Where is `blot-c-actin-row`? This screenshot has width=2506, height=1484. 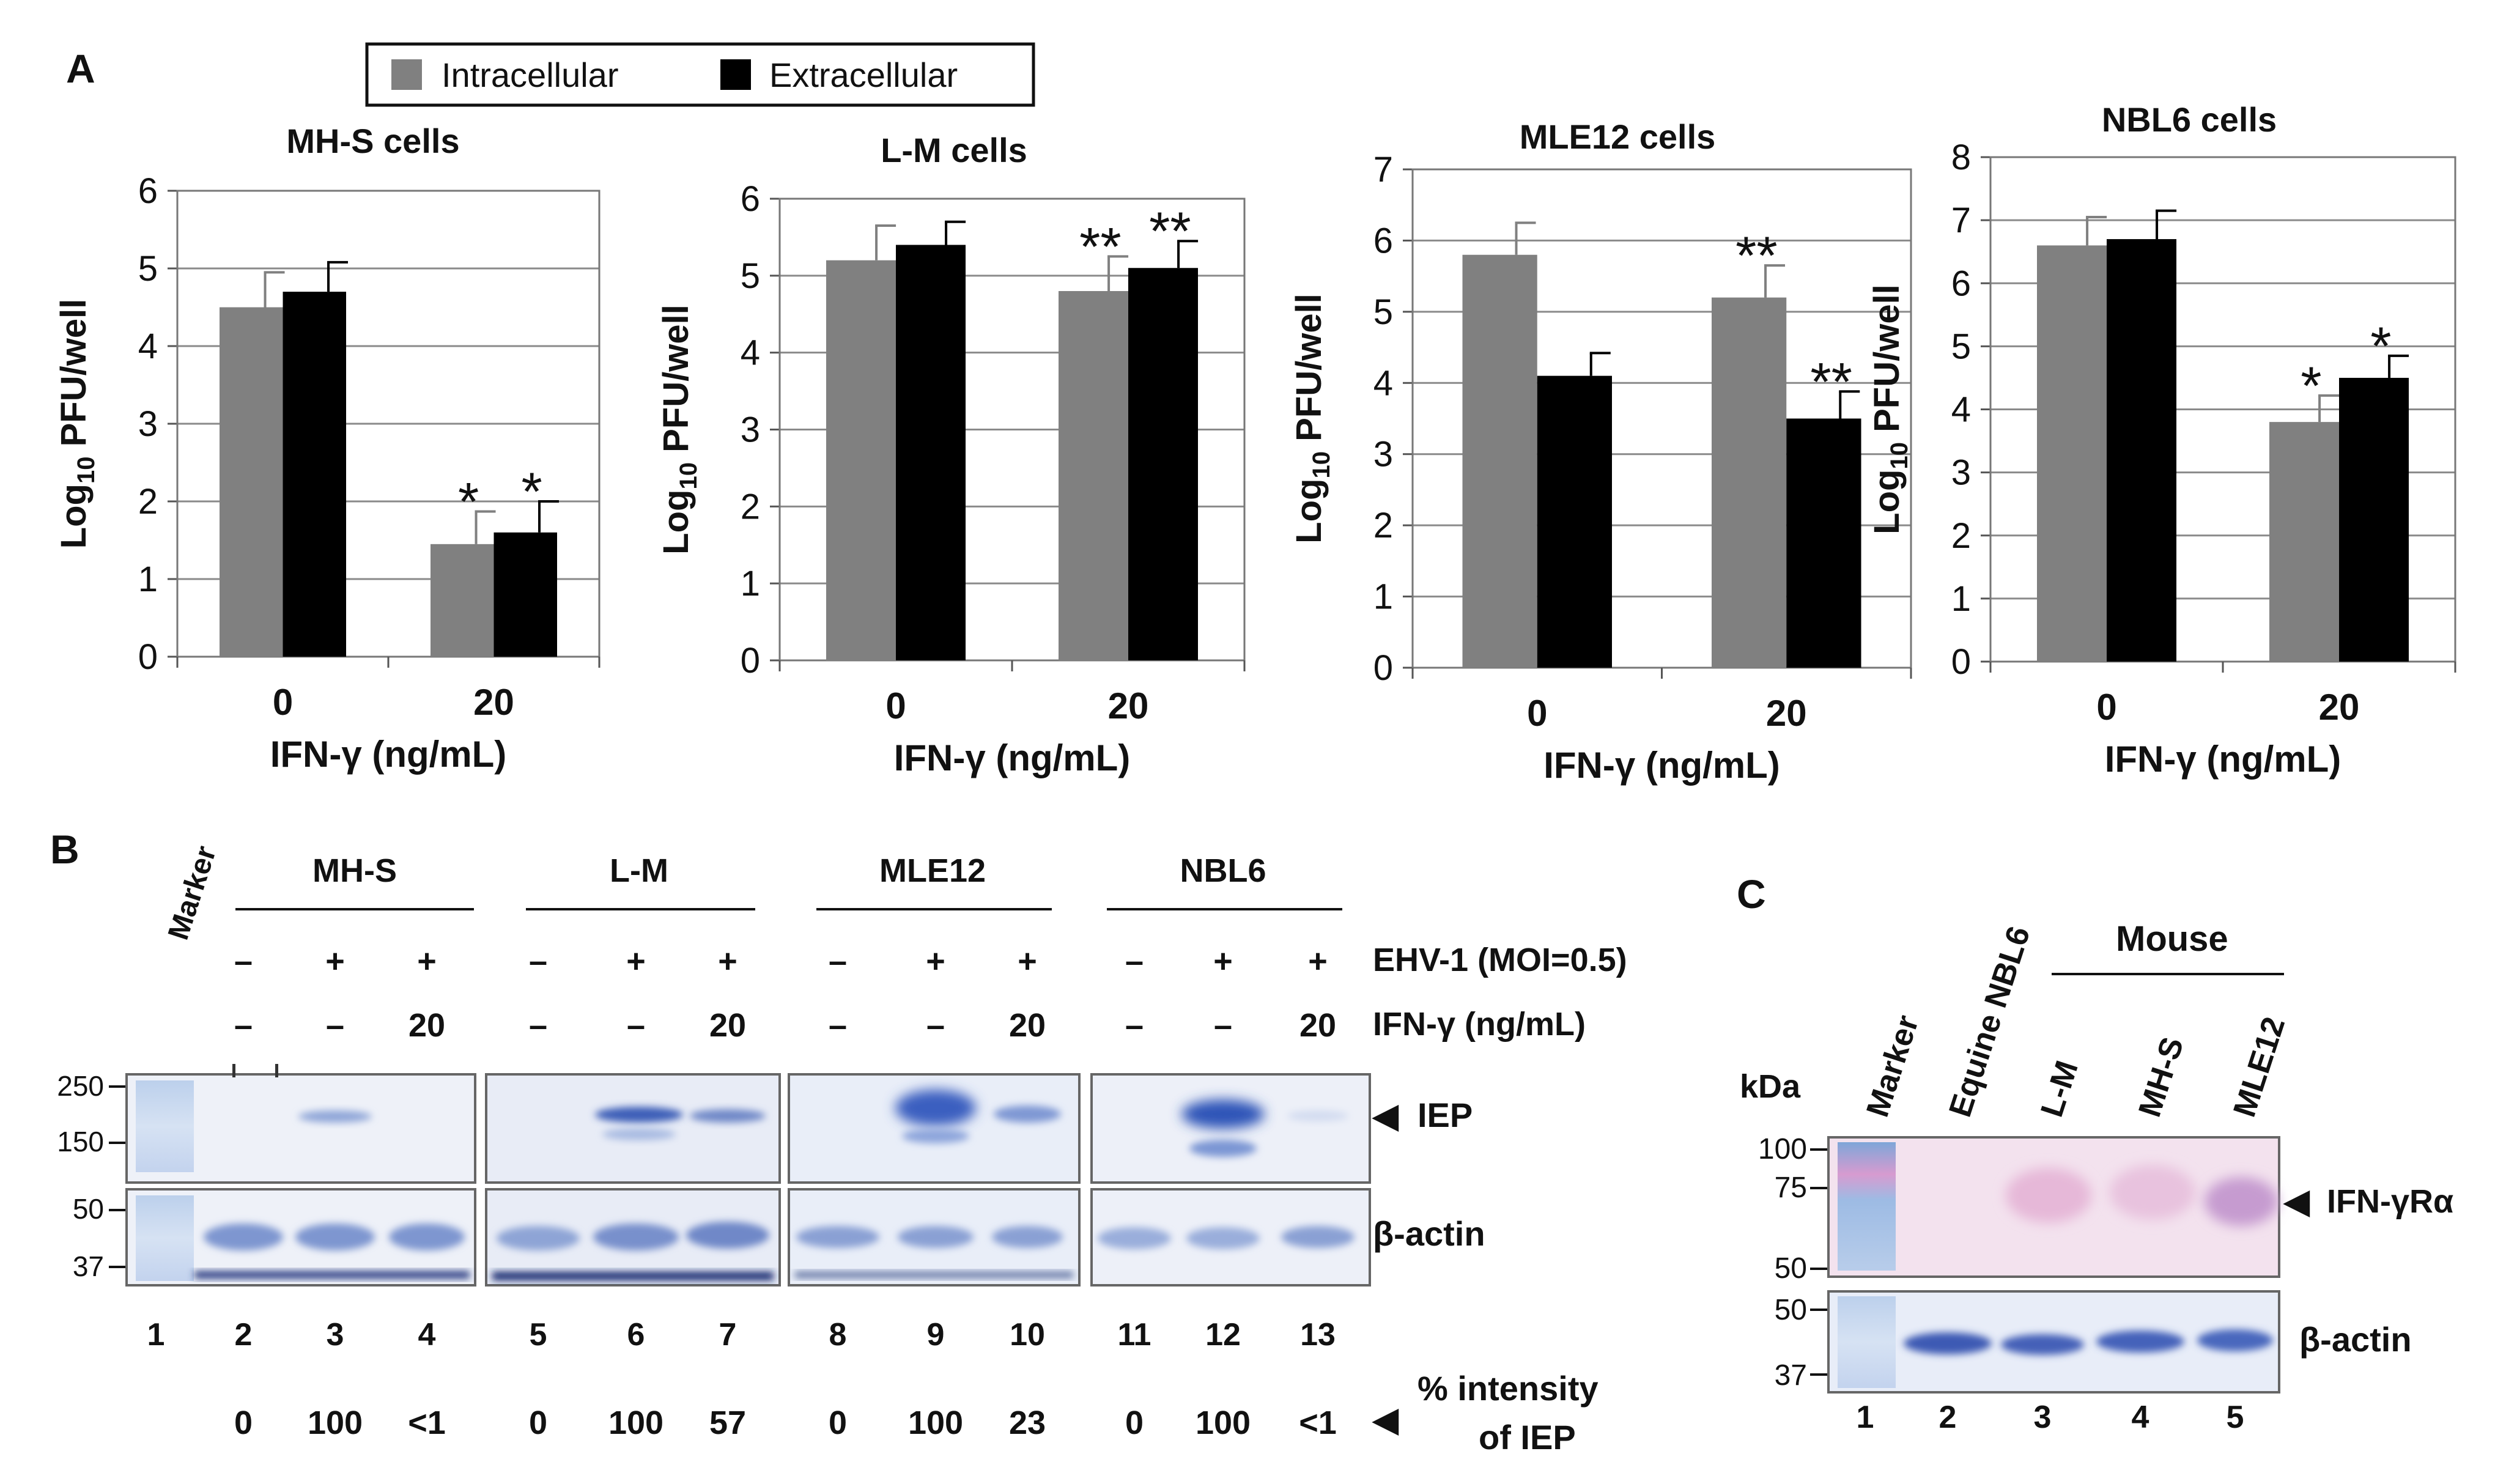
blot-c-actin-row is located at coordinates (2053, 1342).